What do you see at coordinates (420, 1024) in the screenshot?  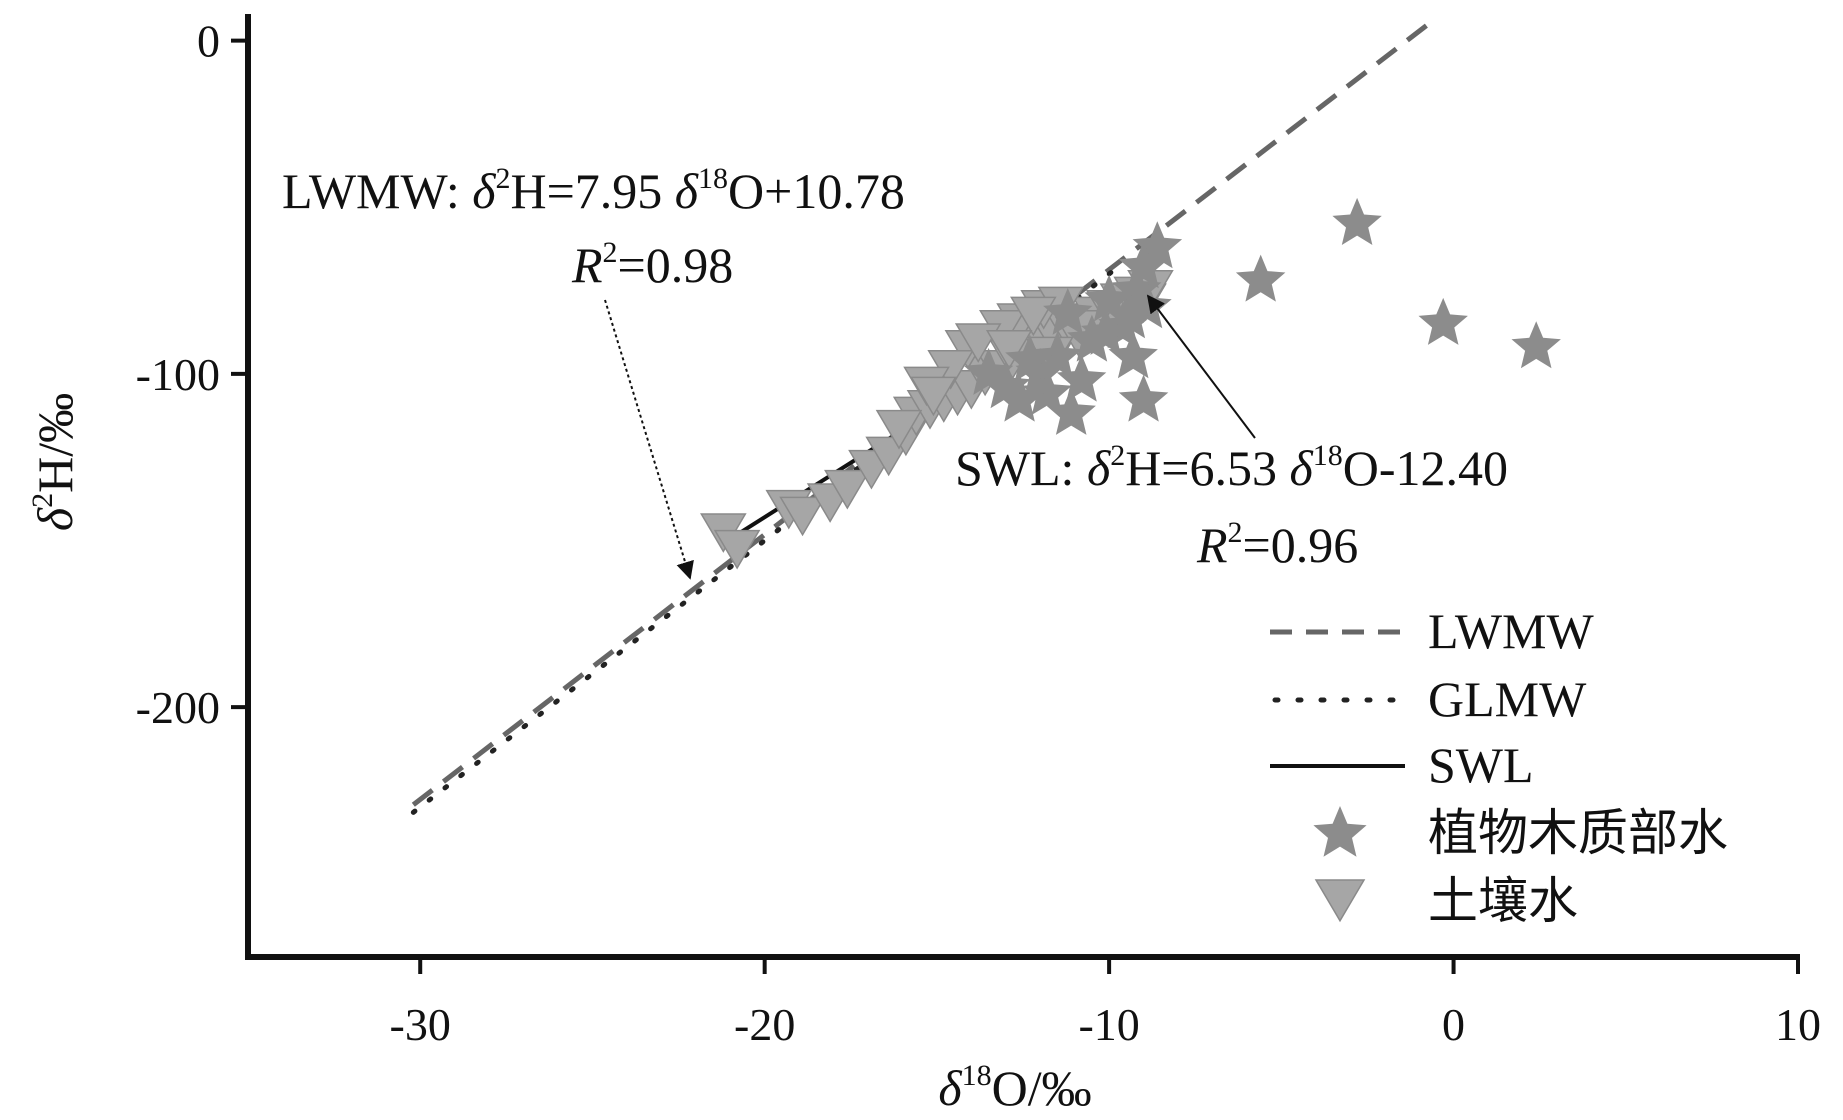 I see `x-tick-label: -30` at bounding box center [420, 1024].